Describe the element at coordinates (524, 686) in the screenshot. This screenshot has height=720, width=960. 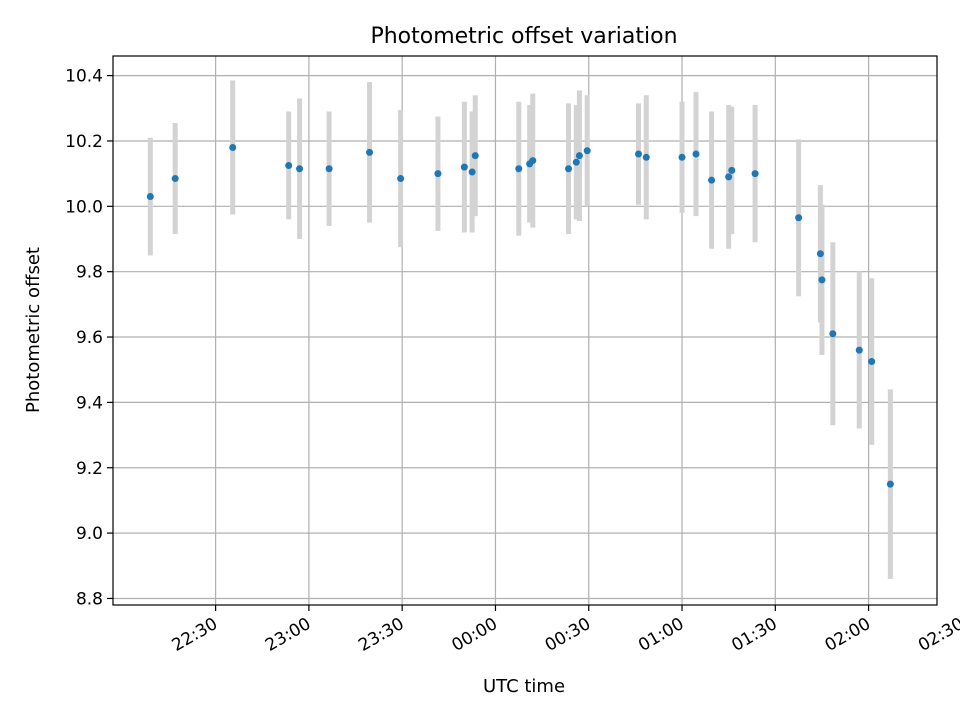
I see `x-axis-label: UTC time` at that location.